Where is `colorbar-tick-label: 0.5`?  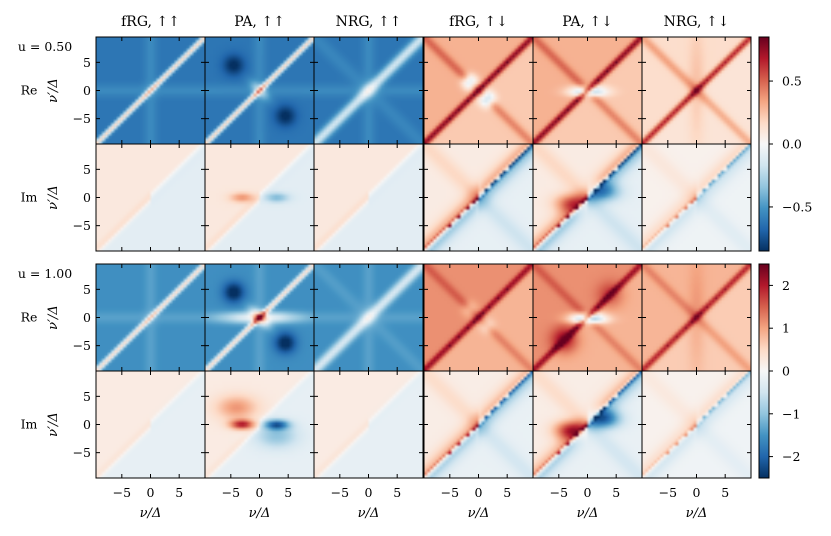
colorbar-tick-label: 0.5 is located at coordinates (792, 81).